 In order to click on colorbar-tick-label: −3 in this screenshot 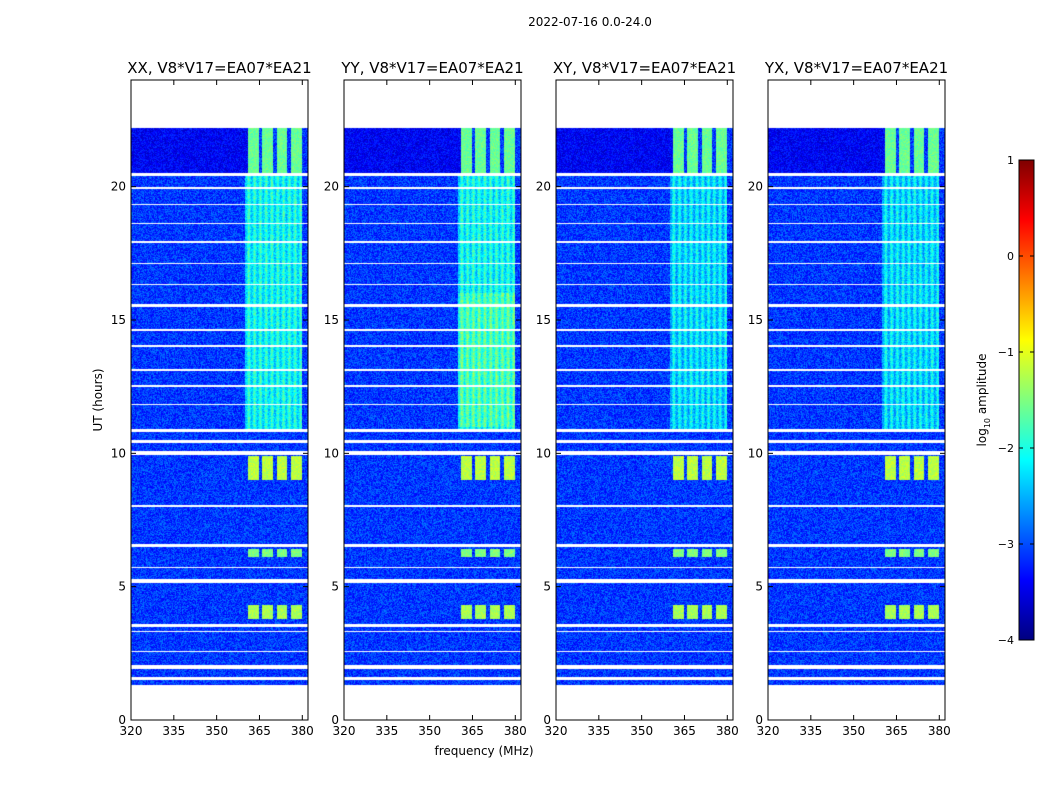, I will do `click(1006, 544)`.